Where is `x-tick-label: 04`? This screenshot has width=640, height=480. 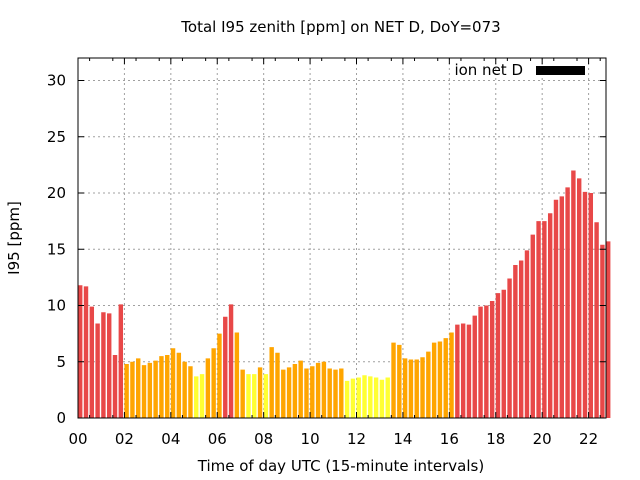
x-tick-label: 04 is located at coordinates (170, 439).